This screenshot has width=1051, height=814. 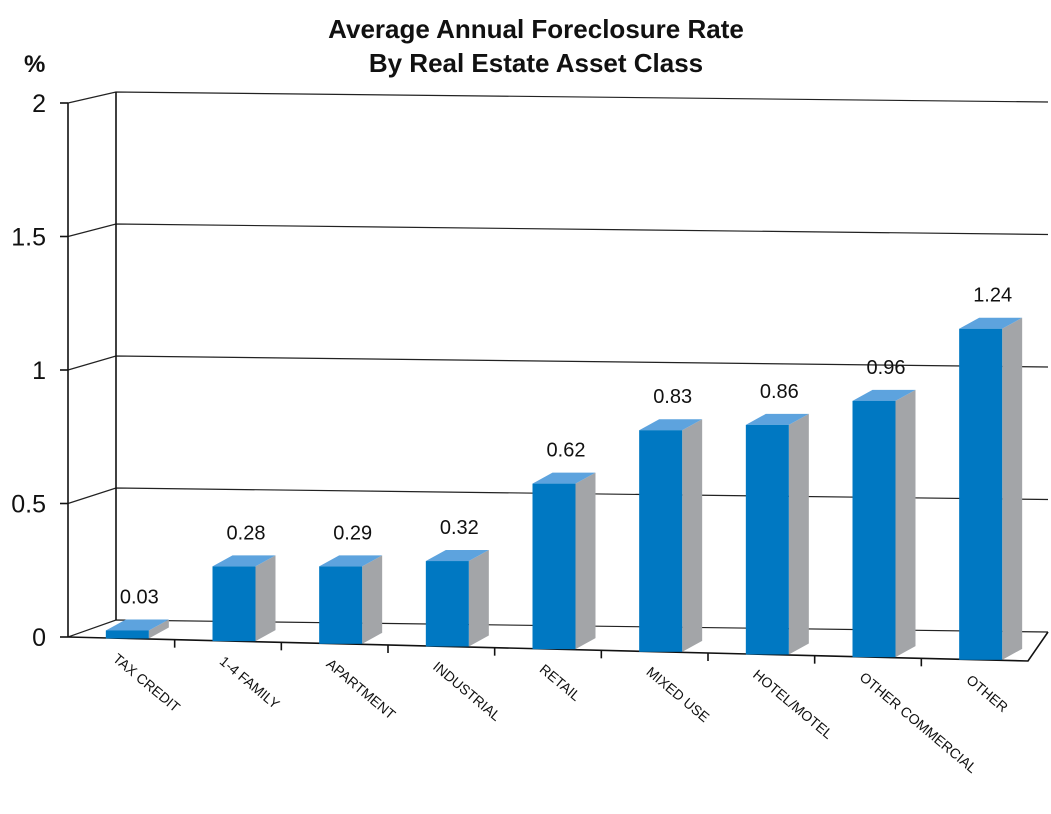 I want to click on x-tick-label: MIXED USE, so click(x=677, y=694).